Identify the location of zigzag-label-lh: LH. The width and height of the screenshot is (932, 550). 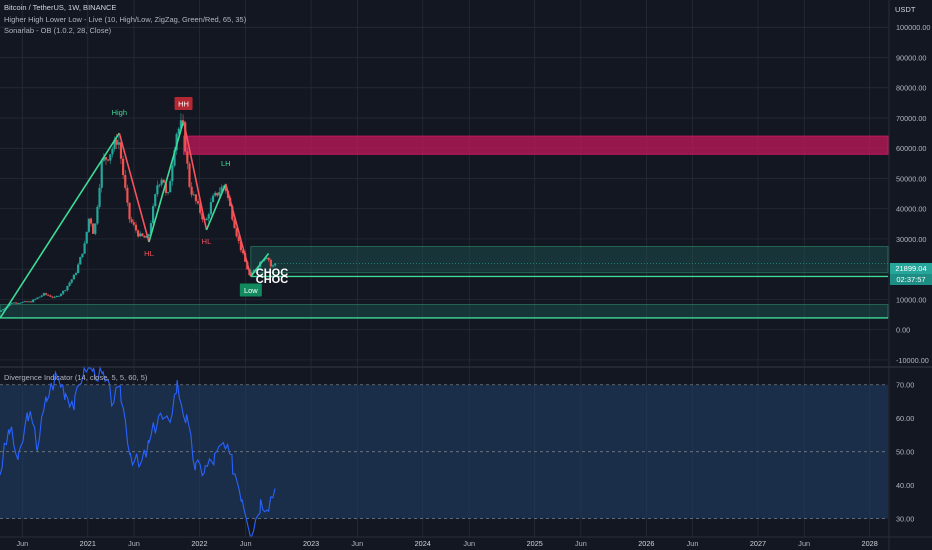
(226, 163).